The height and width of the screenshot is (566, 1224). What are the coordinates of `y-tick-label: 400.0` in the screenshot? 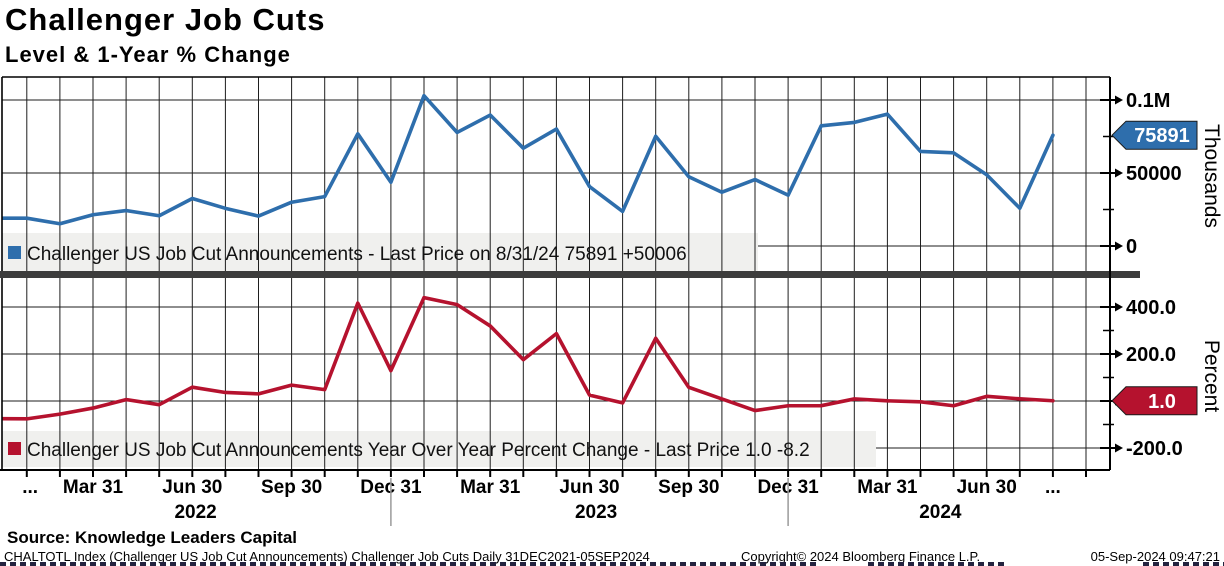 It's located at (1151, 308).